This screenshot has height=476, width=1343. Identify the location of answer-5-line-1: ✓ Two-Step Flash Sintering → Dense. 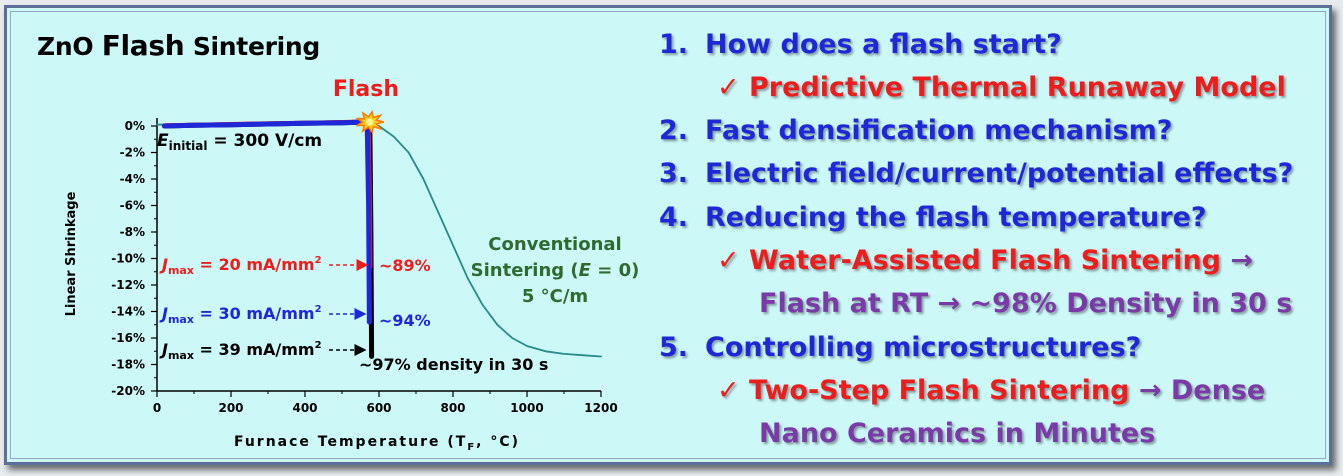
(991, 391).